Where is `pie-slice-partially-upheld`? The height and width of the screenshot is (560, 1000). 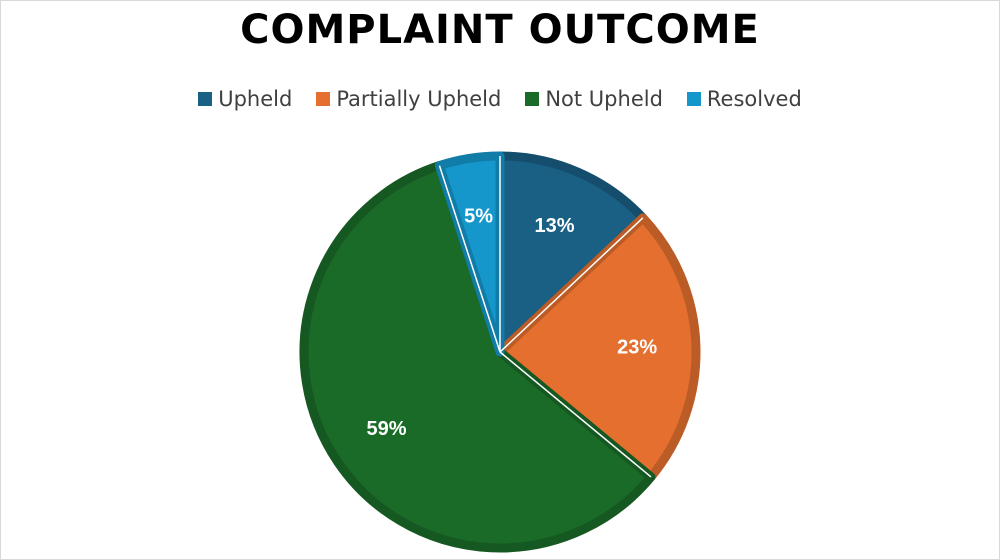
pie-slice-partially-upheld is located at coordinates (598, 347).